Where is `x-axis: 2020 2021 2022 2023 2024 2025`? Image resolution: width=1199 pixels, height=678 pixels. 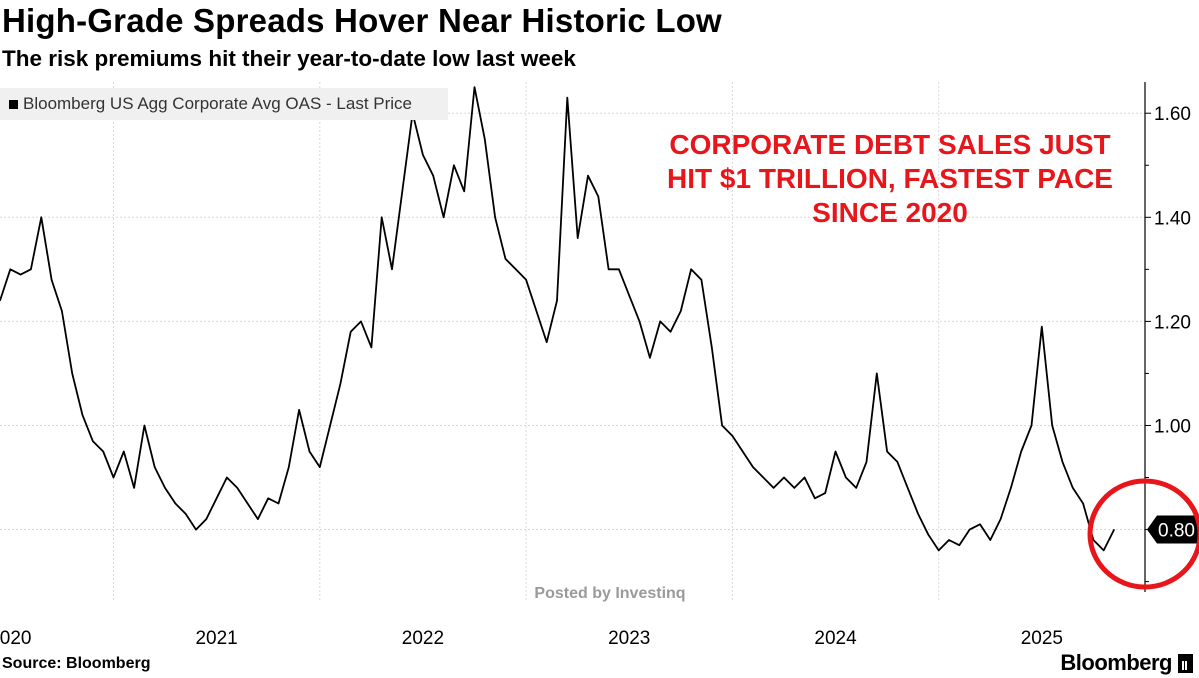
x-axis: 2020 2021 2022 2023 2024 2025 is located at coordinates (531, 638).